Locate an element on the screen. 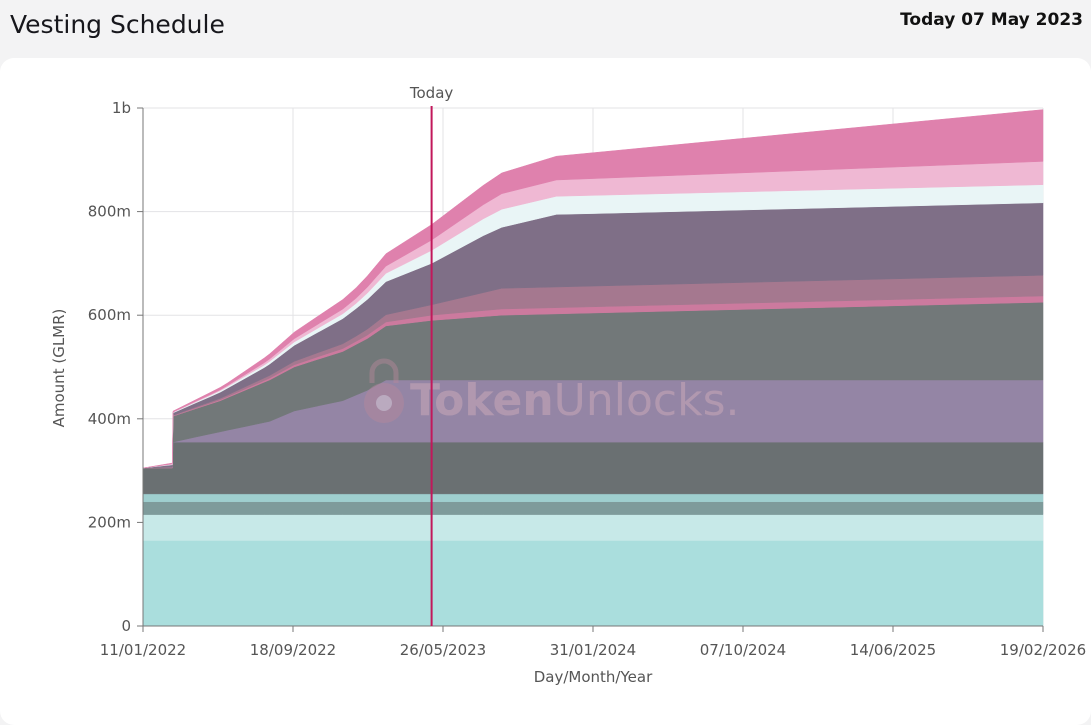  y-axis-label: Amount (GLMR) is located at coordinates (59, 368).